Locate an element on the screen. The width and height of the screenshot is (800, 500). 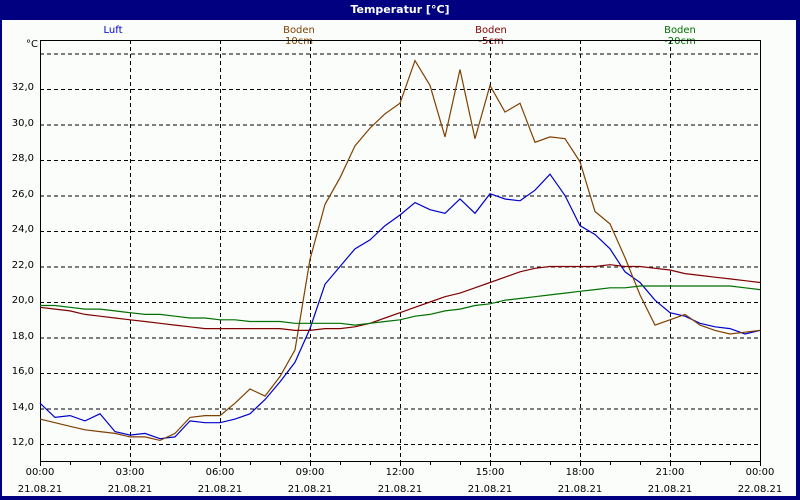
y-tick-label: 14,0 is located at coordinates (22, 407).